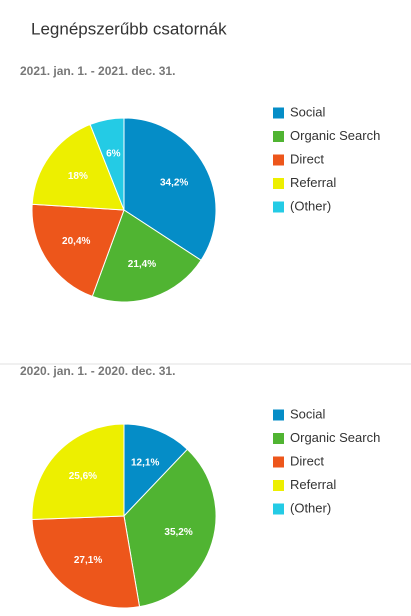  What do you see at coordinates (145, 463) in the screenshot?
I see `slice-label: 12,1%` at bounding box center [145, 463].